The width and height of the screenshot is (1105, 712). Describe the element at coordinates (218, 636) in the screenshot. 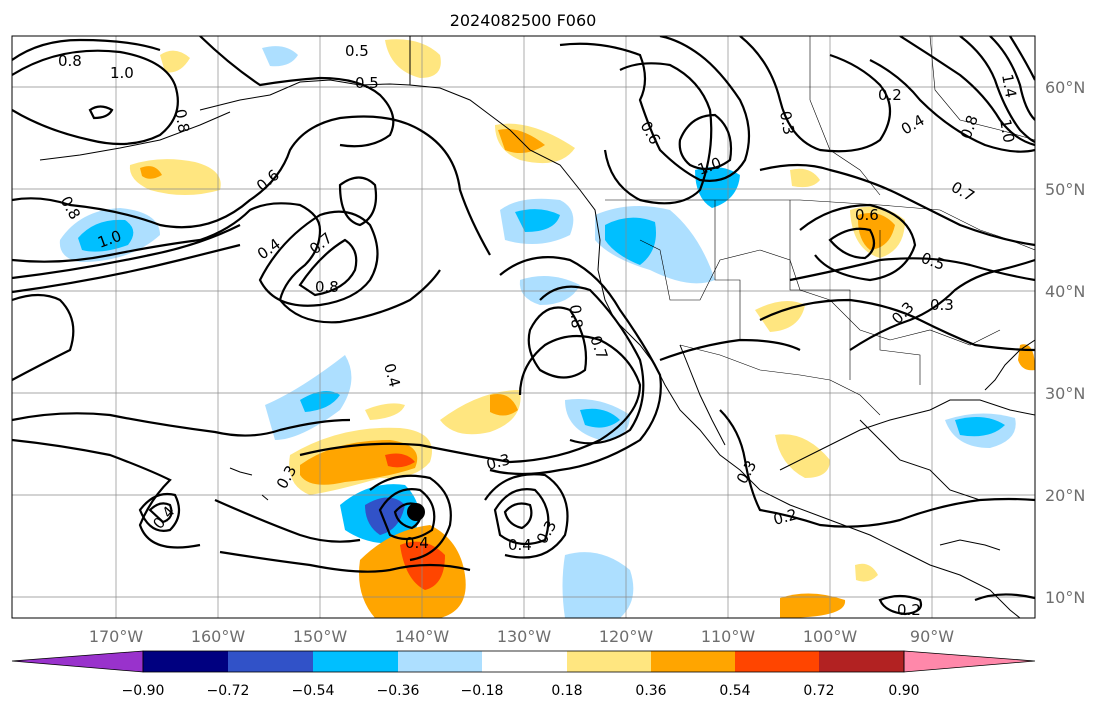

I see `lon-label: 160°W` at that location.